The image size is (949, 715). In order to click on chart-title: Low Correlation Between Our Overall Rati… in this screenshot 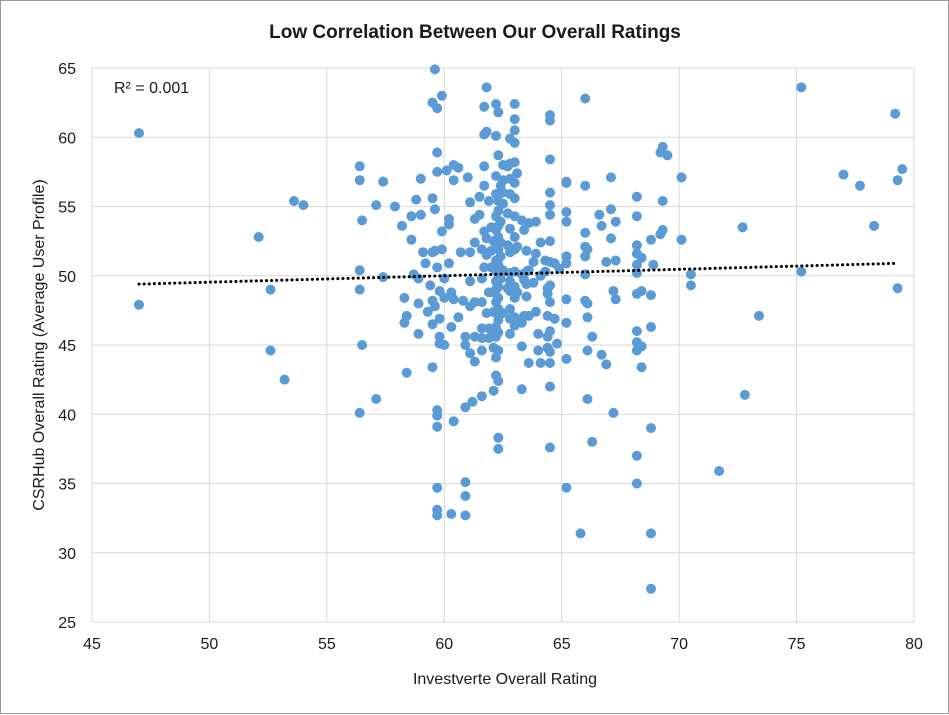, I will do `click(475, 32)`.